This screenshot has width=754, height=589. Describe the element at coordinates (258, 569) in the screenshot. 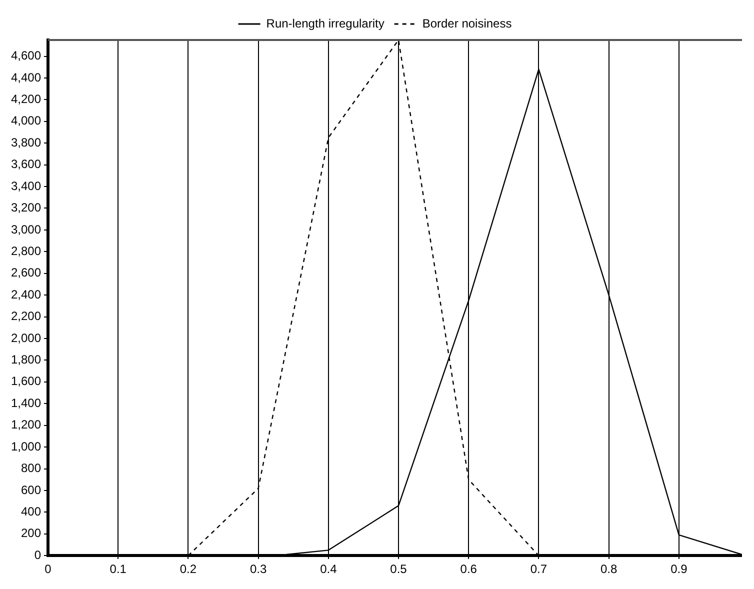

I see `x-tick-label: 0.3` at that location.